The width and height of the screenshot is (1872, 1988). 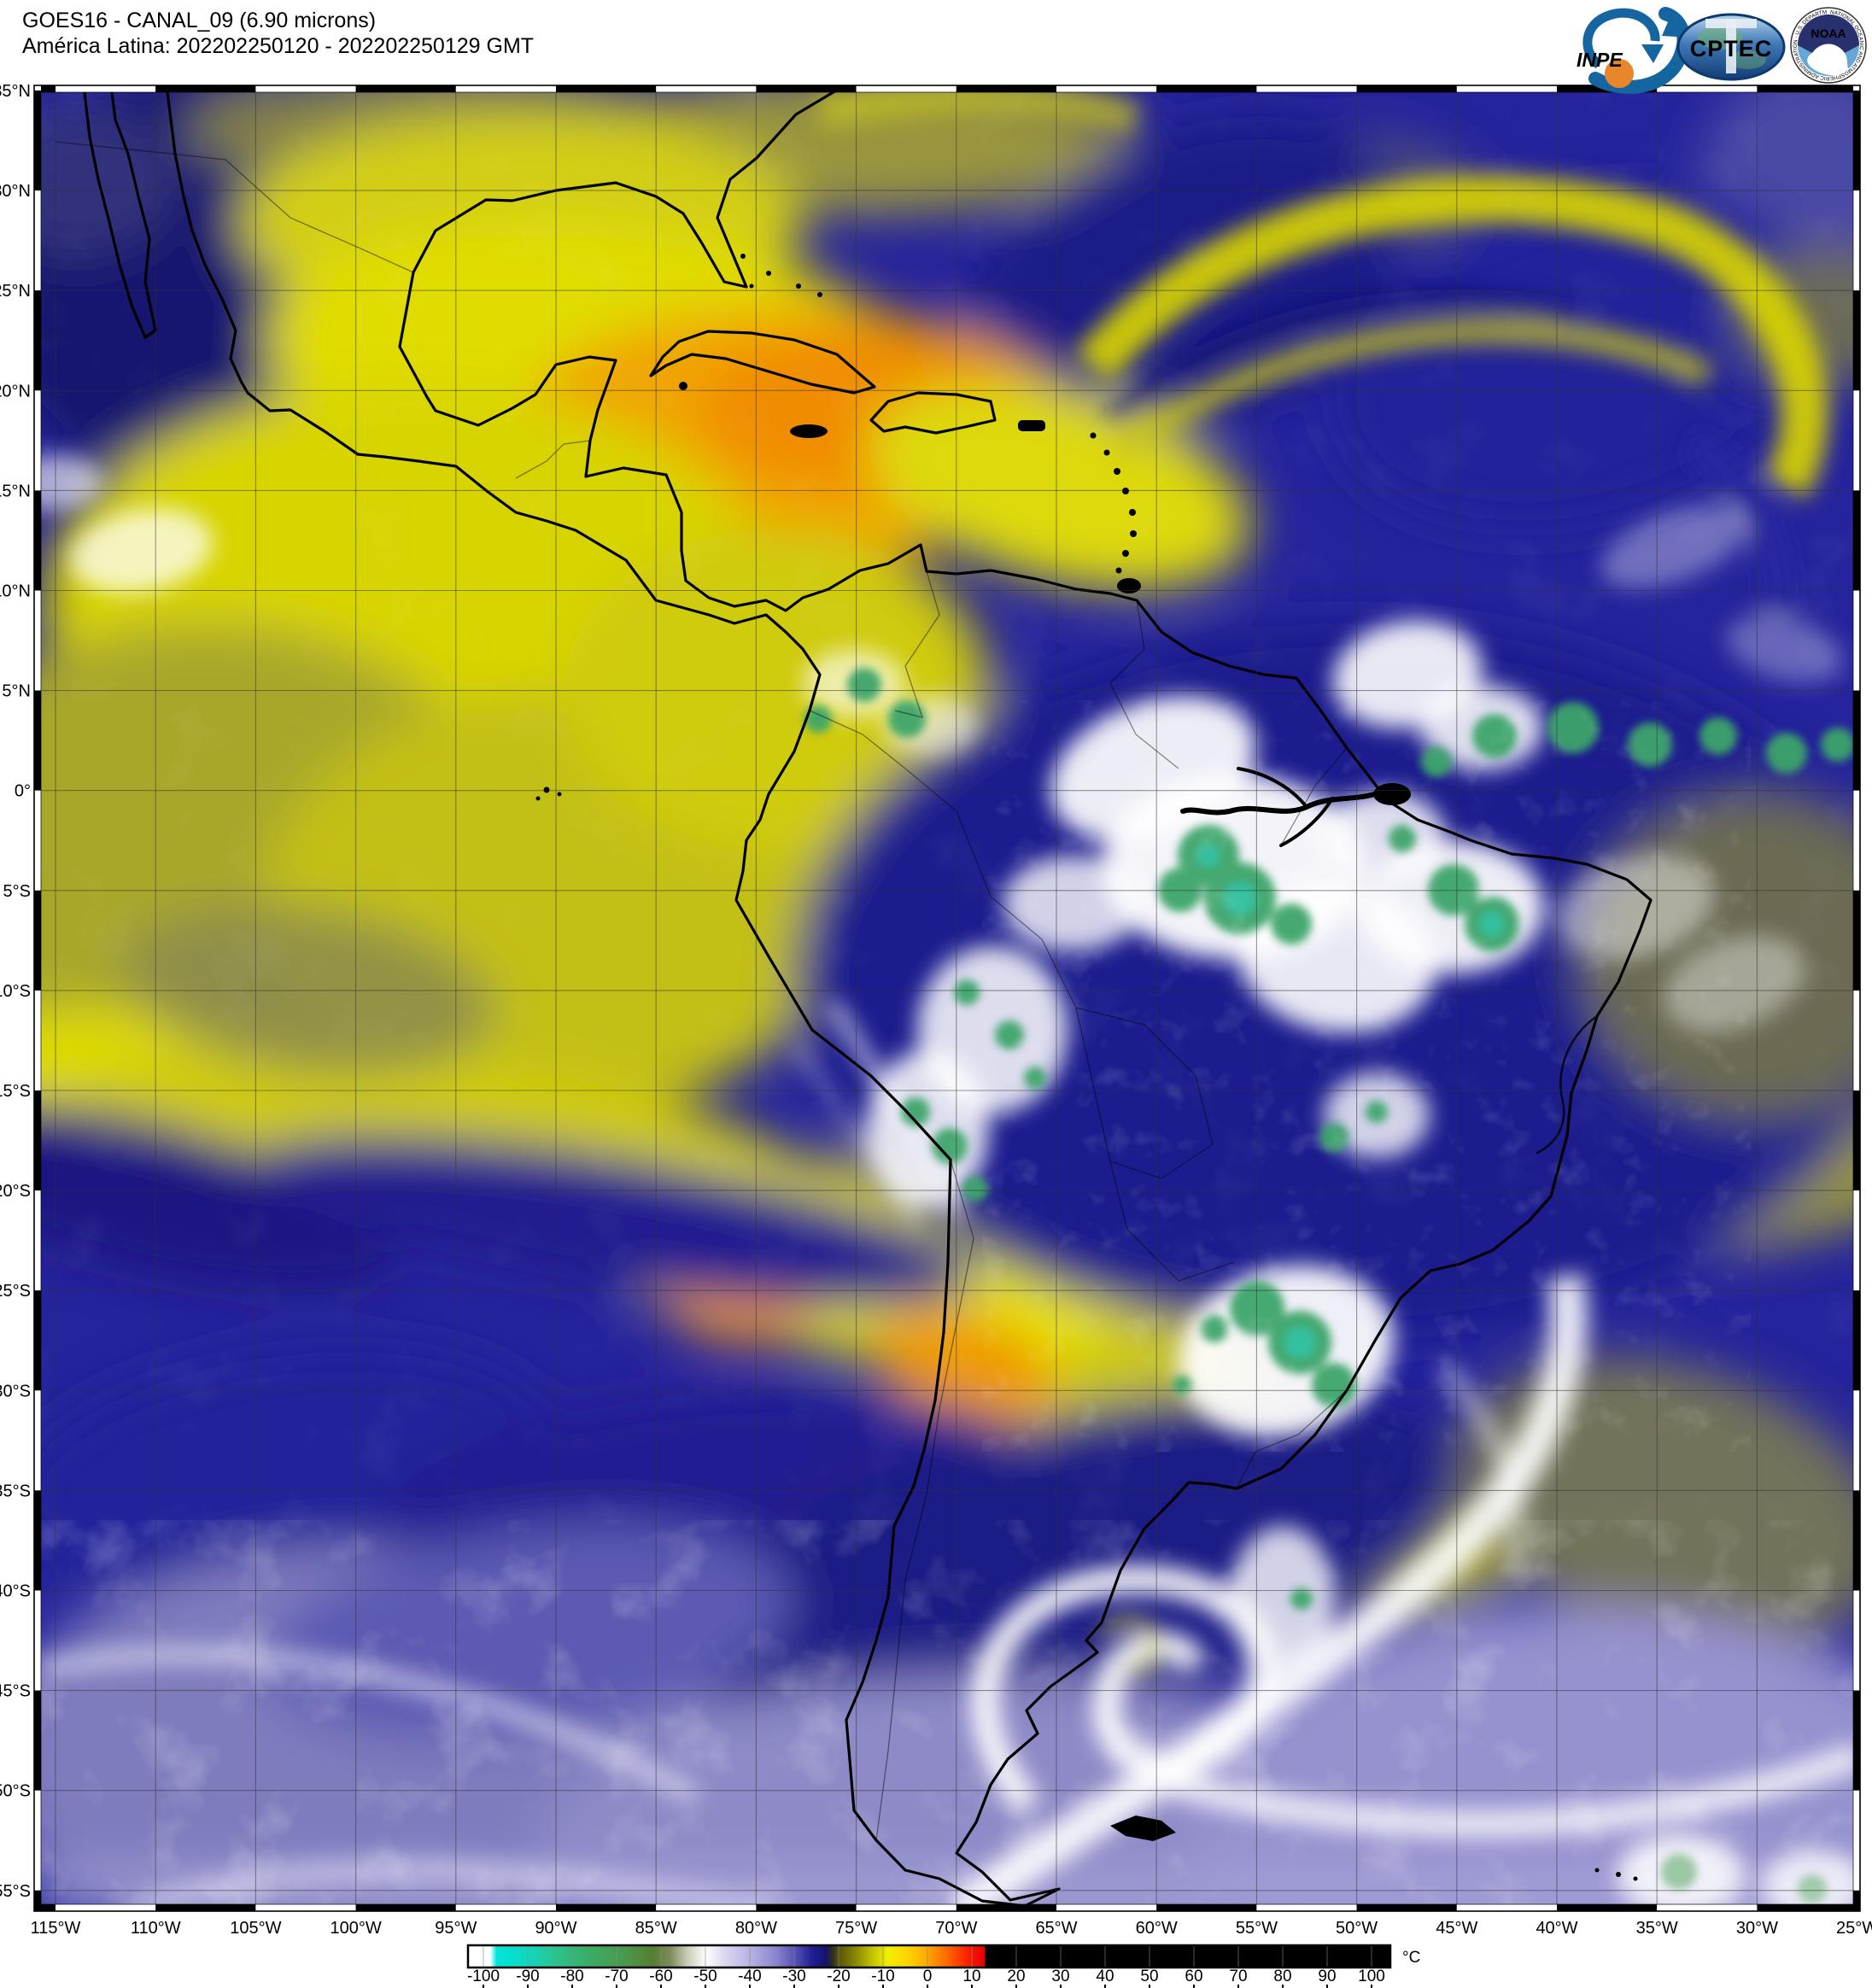 I want to click on lon-label: 80°W, so click(x=756, y=1928).